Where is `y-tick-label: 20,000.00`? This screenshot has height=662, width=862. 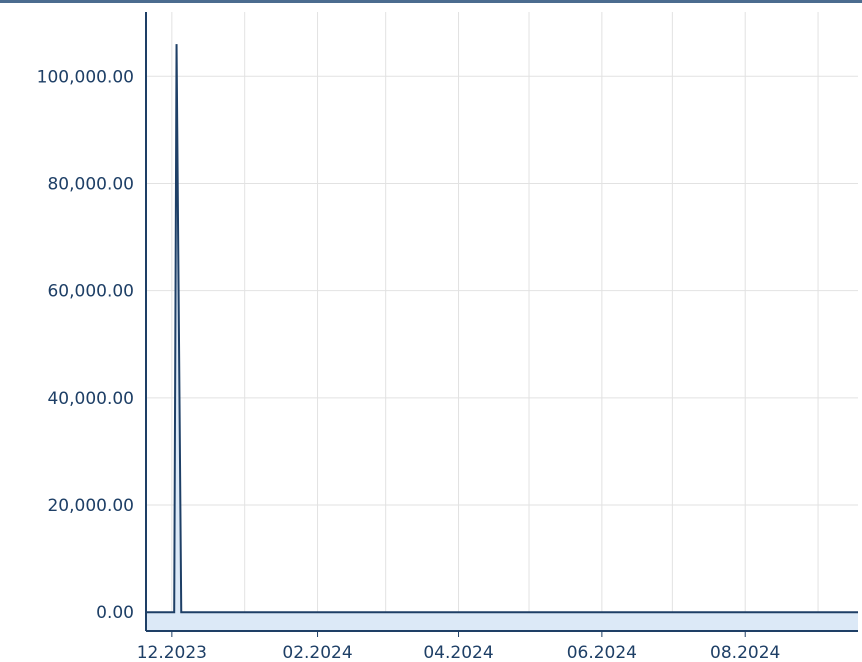 y-tick-label: 20,000.00 is located at coordinates (90, 506).